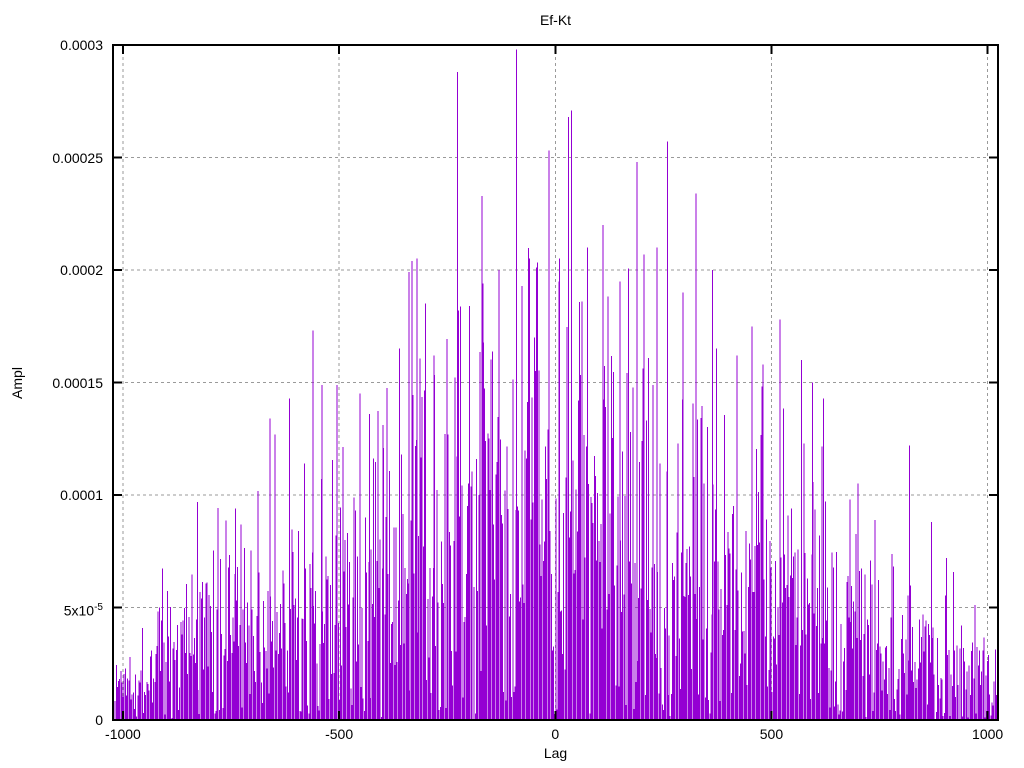 The height and width of the screenshot is (768, 1024). I want to click on x-tick-label: 1000, so click(988, 734).